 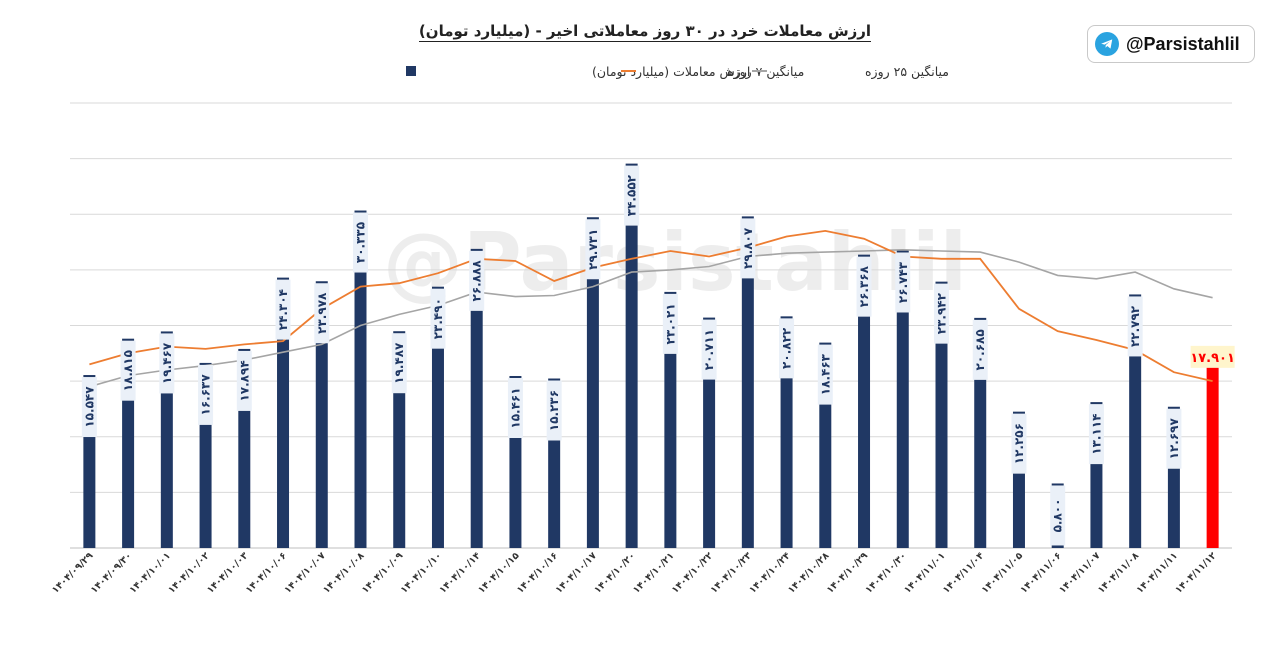 I want to click on data-label: ۱۲.۲۵۶, so click(x=1019, y=443).